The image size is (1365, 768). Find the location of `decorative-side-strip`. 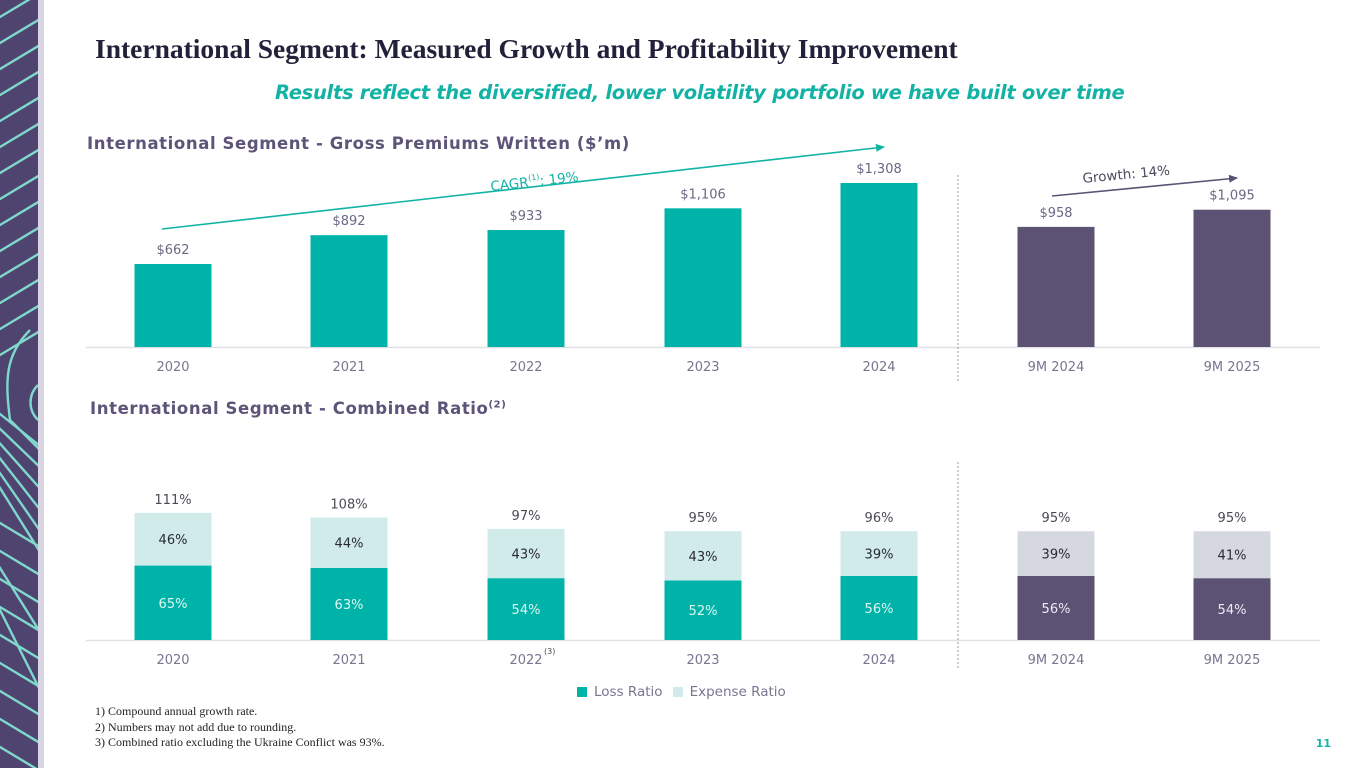

decorative-side-strip is located at coordinates (19, 384).